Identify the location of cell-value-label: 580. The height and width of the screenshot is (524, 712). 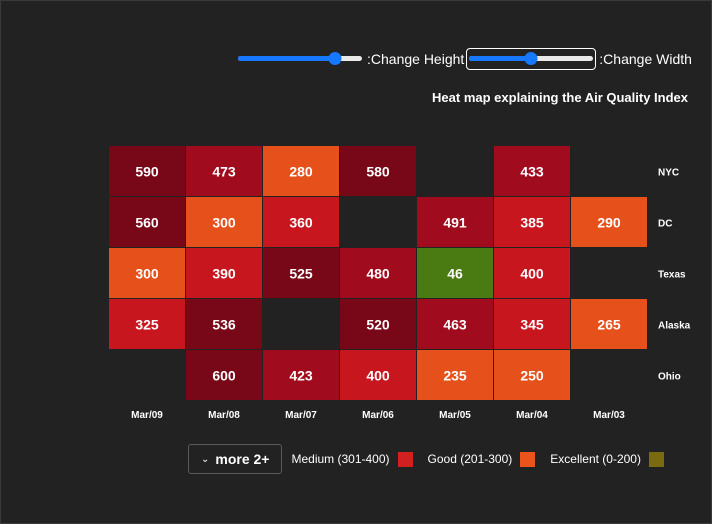
(378, 172).